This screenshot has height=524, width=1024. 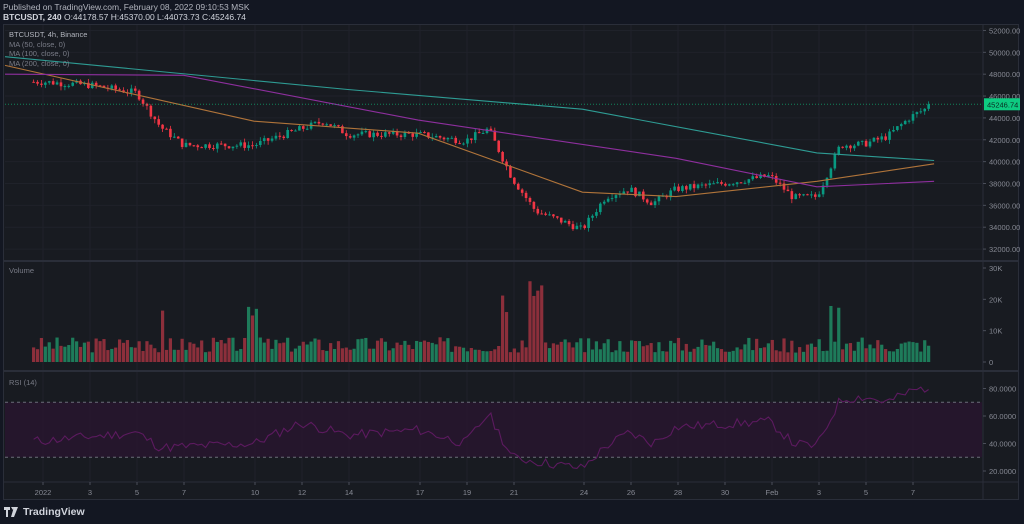 I want to click on tradingview-logo: TradingView, so click(x=44, y=512).